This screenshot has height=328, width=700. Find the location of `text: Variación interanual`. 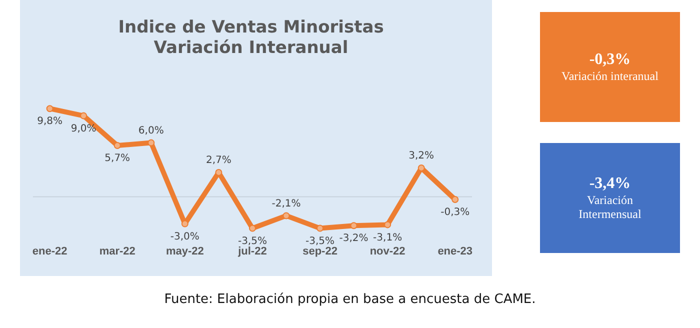

text: Variación interanual is located at coordinates (610, 76).